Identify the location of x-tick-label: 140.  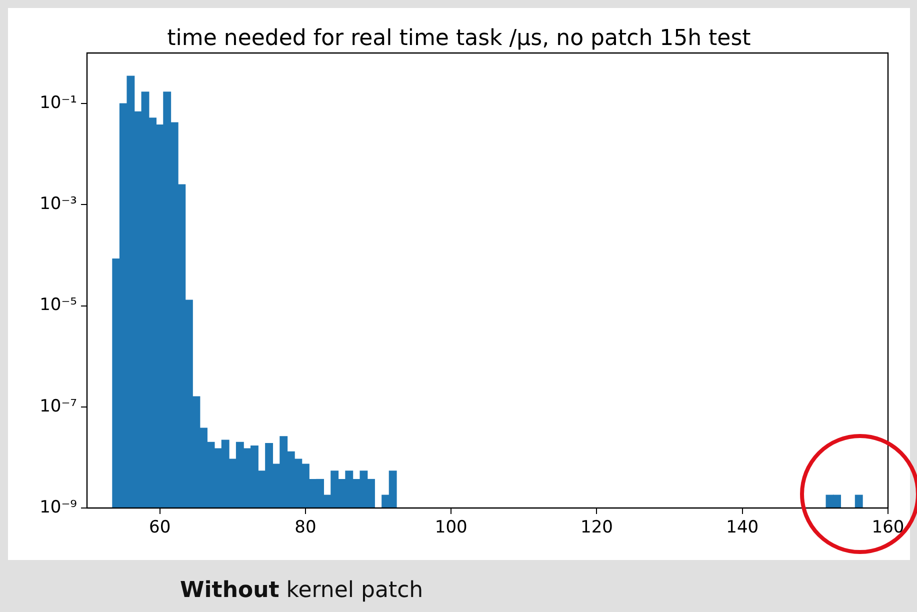
(742, 528).